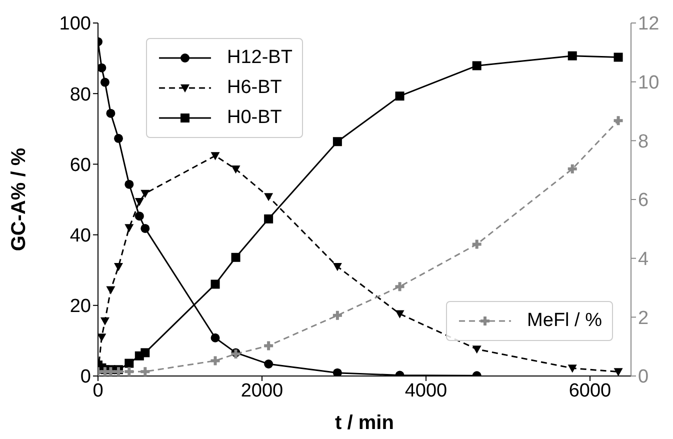 Image resolution: width=673 pixels, height=439 pixels. What do you see at coordinates (80, 95) in the screenshot?
I see `y-tick-label: 80` at bounding box center [80, 95].